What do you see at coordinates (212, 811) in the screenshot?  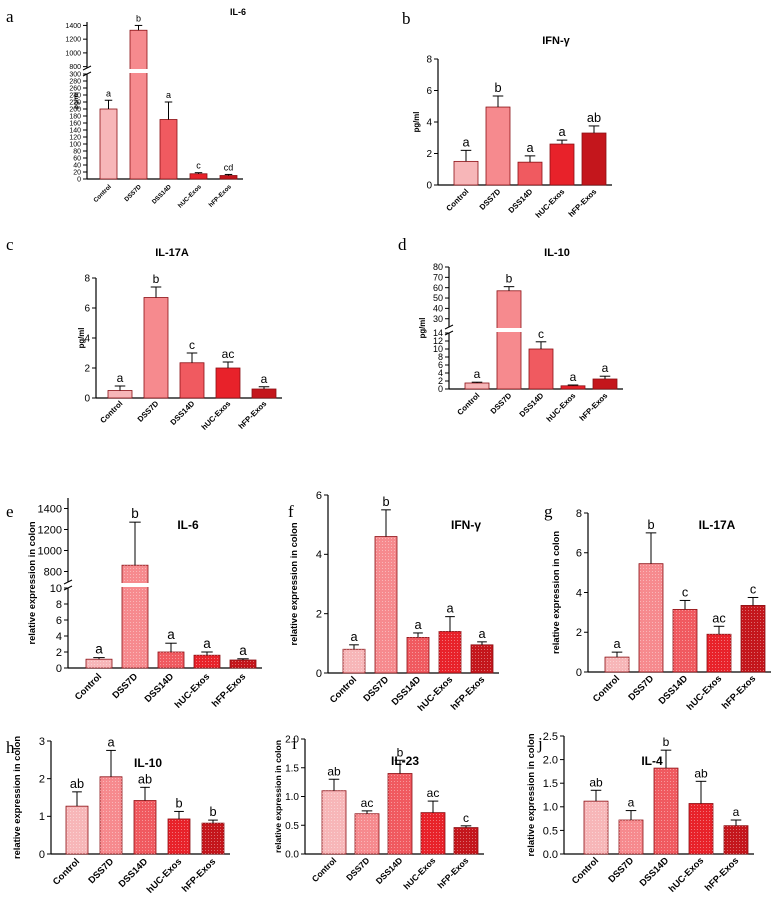 I see `significance-label-h-4: b` at bounding box center [212, 811].